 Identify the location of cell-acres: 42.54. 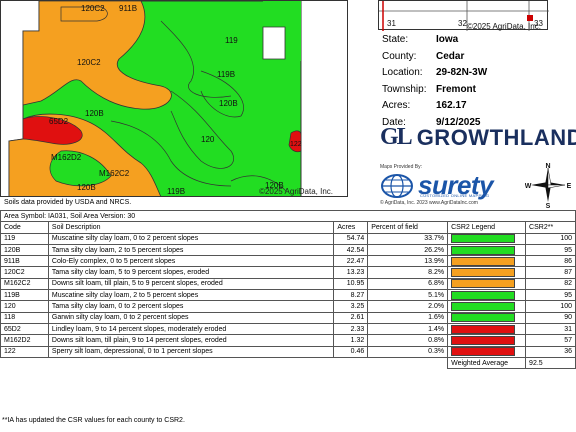
(351, 250).